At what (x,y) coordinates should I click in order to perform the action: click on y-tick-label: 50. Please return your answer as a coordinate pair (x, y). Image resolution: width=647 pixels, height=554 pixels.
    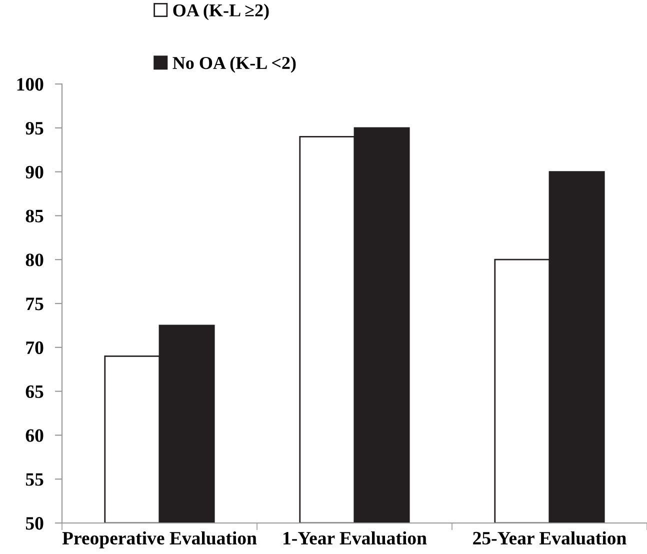
    Looking at the image, I should click on (35, 523).